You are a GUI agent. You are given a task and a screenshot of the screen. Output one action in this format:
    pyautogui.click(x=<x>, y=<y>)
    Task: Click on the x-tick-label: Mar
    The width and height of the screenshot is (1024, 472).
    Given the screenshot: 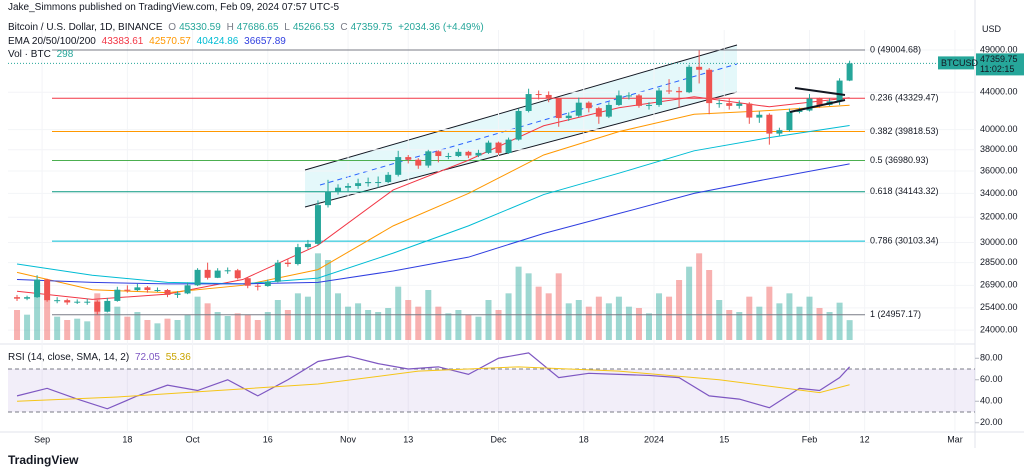 What is the action you would take?
    pyautogui.click(x=955, y=439)
    